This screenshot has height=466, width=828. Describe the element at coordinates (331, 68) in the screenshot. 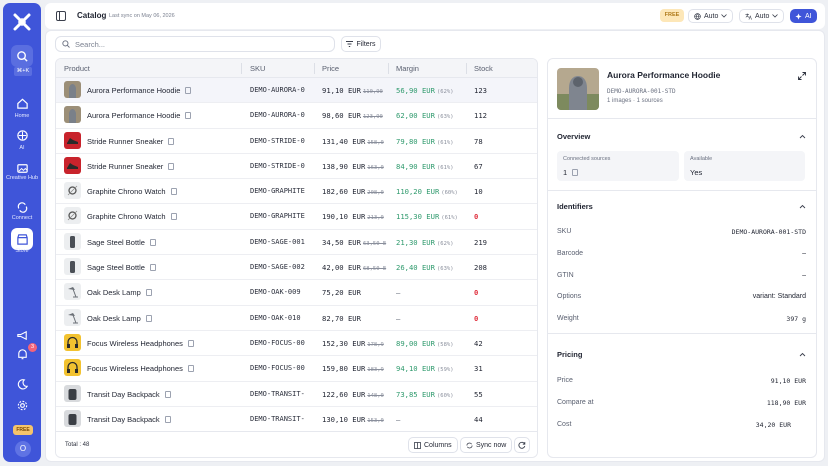

I see `col-price: Price` at that location.